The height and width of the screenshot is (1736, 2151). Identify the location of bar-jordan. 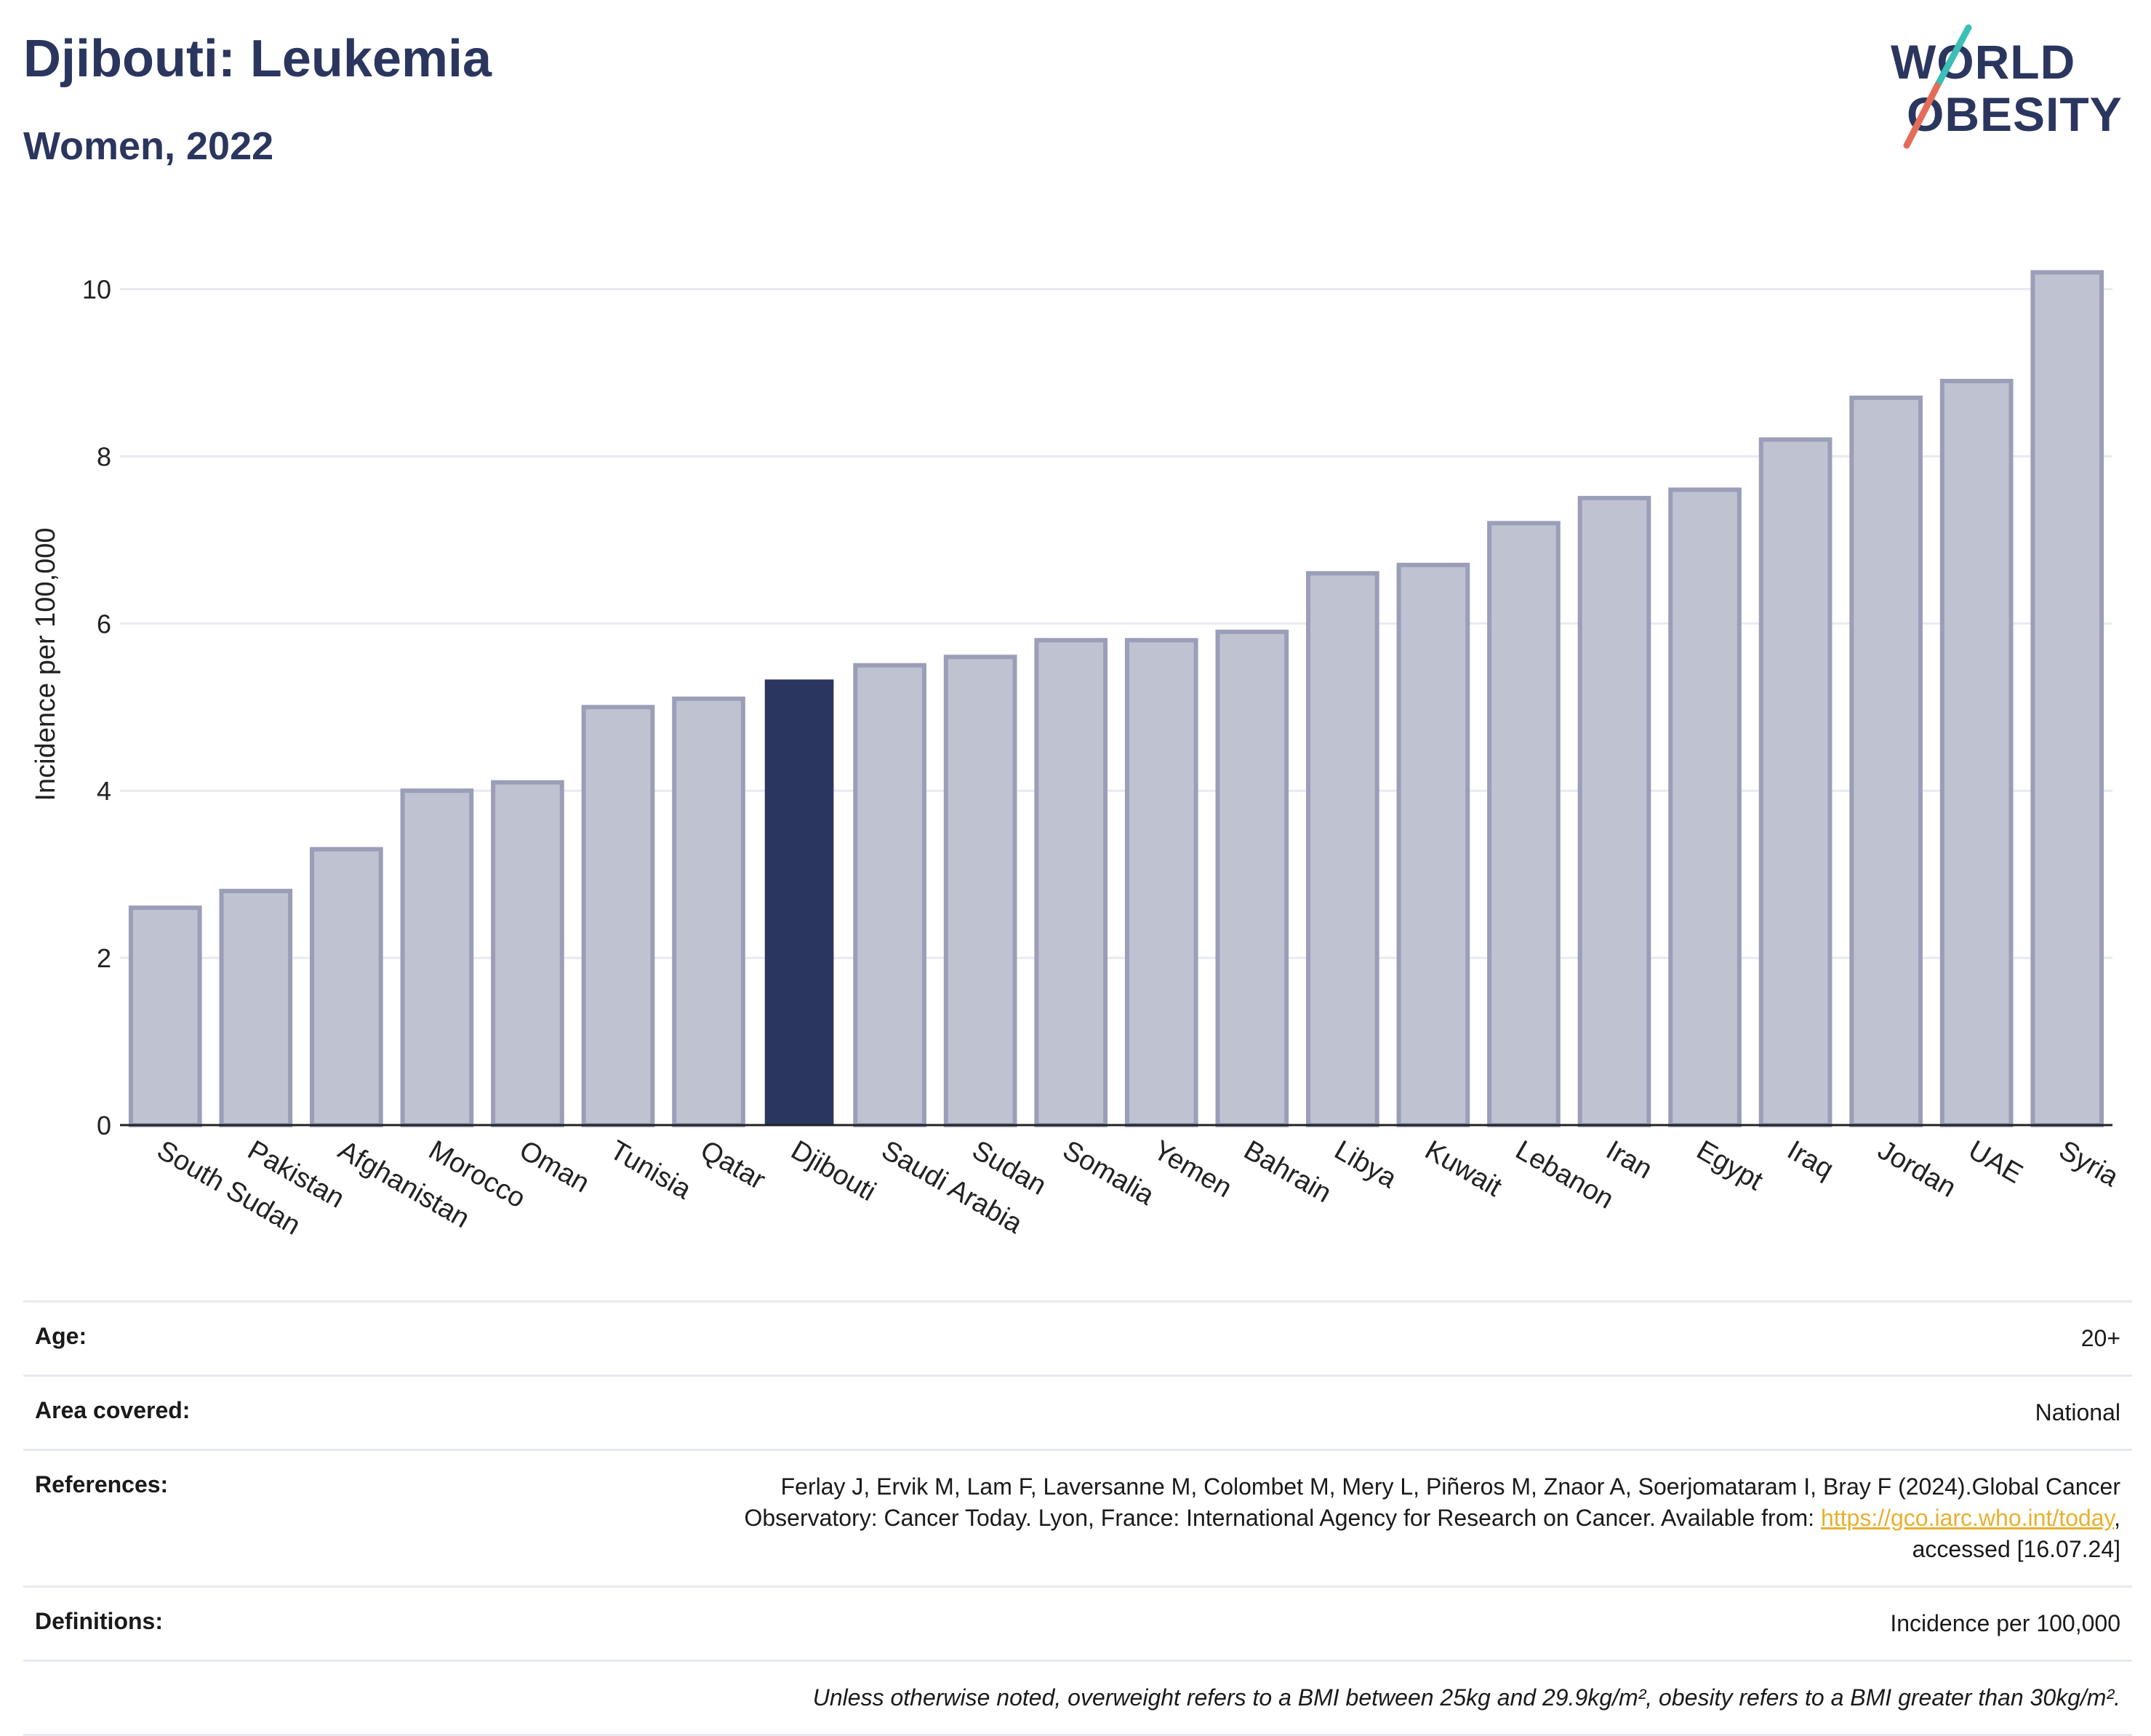
(1886, 761).